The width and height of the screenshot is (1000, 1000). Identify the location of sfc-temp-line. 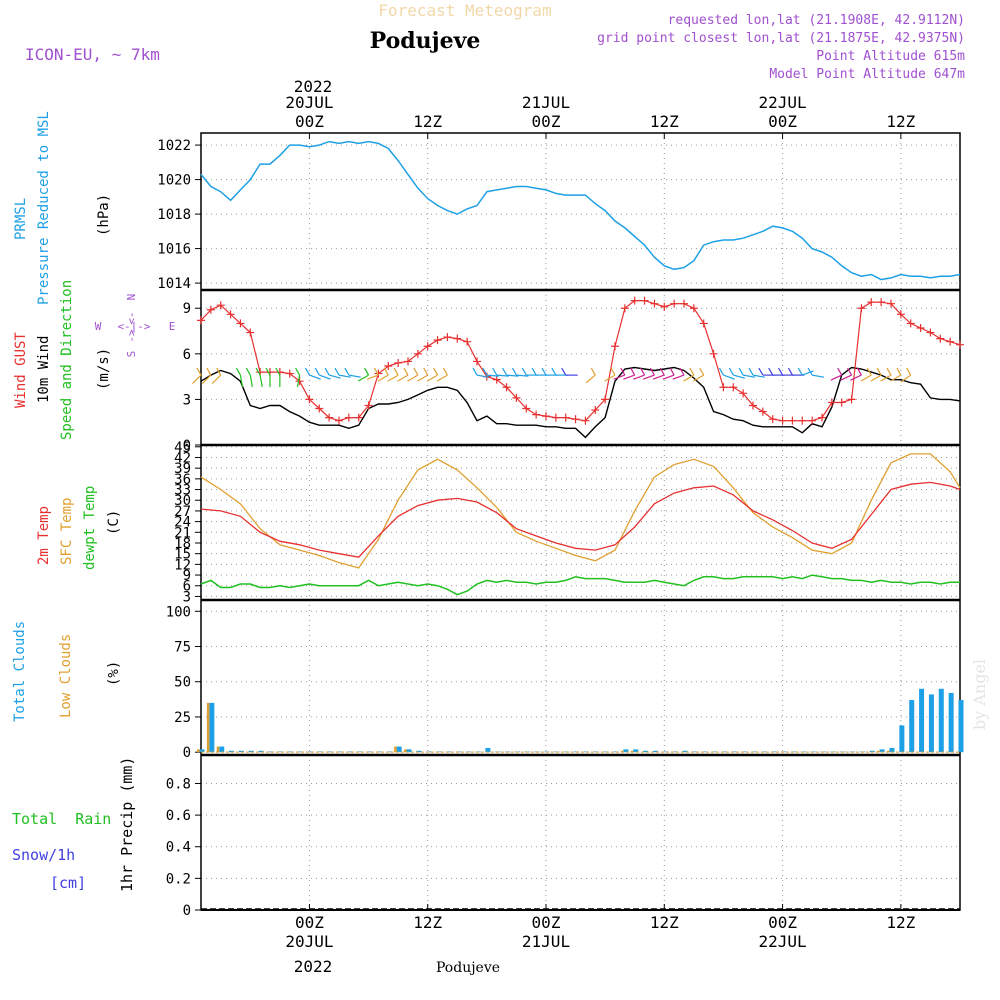
(580, 511).